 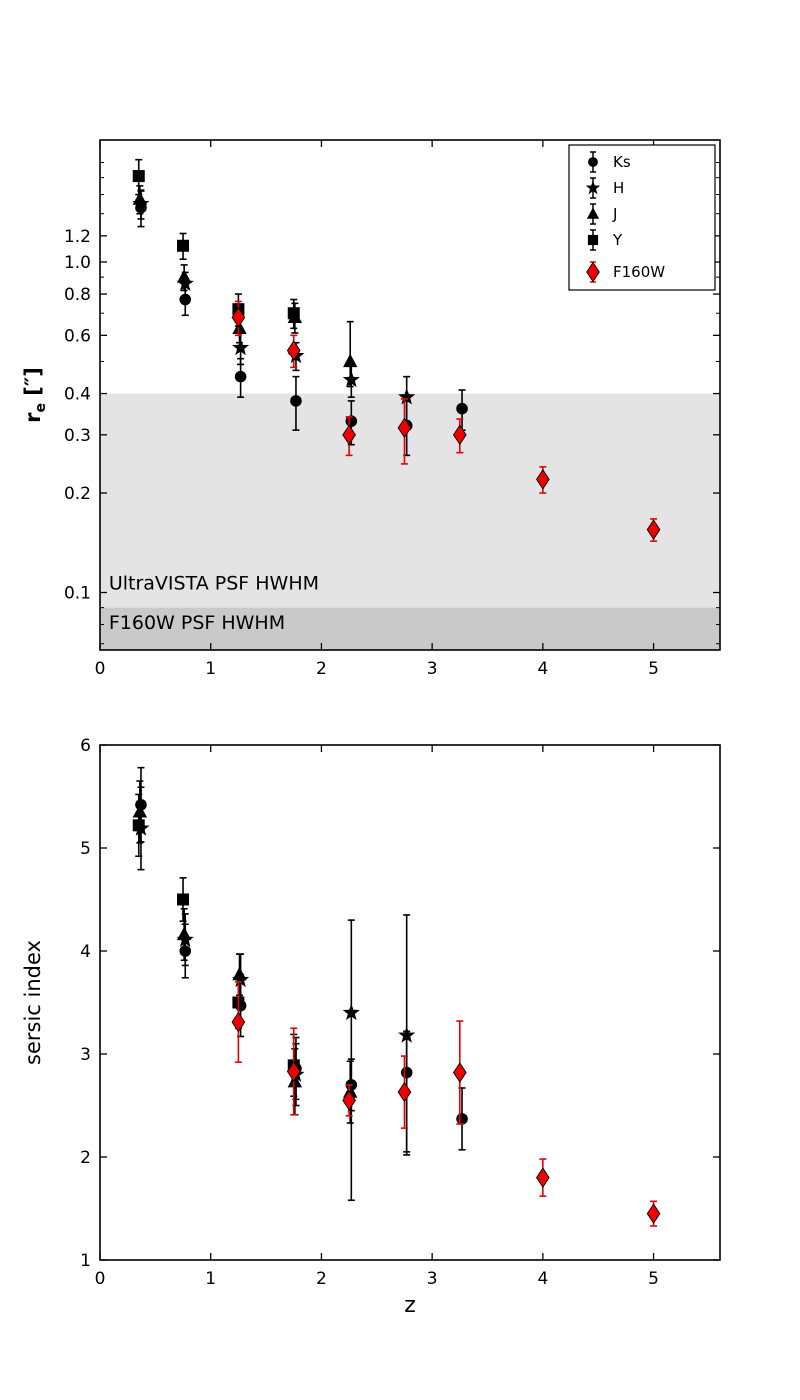 What do you see at coordinates (214, 584) in the screenshot?
I see `band-label: UltraVISTA PSF HWHM` at bounding box center [214, 584].